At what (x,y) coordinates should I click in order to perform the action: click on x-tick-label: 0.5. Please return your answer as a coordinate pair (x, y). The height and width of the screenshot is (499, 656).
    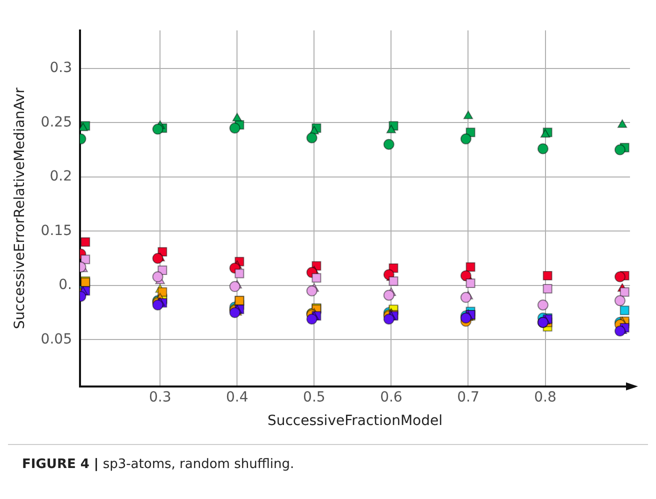
    Looking at the image, I should click on (314, 397).